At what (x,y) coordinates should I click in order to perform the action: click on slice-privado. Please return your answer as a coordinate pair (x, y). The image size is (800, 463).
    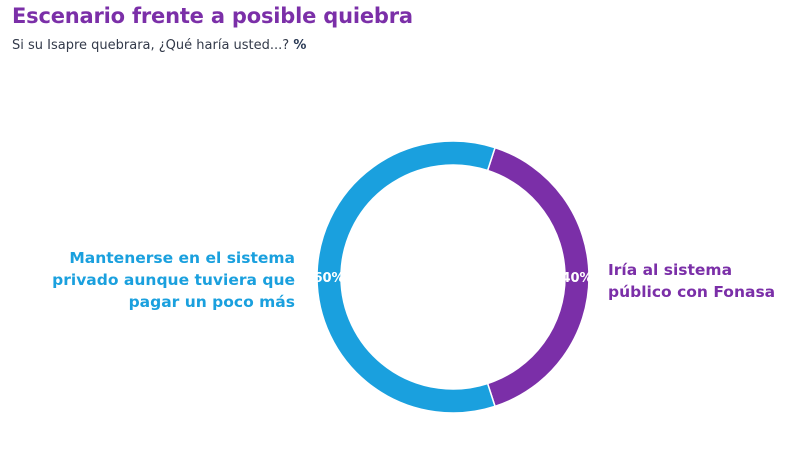
    Looking at the image, I should click on (406, 277).